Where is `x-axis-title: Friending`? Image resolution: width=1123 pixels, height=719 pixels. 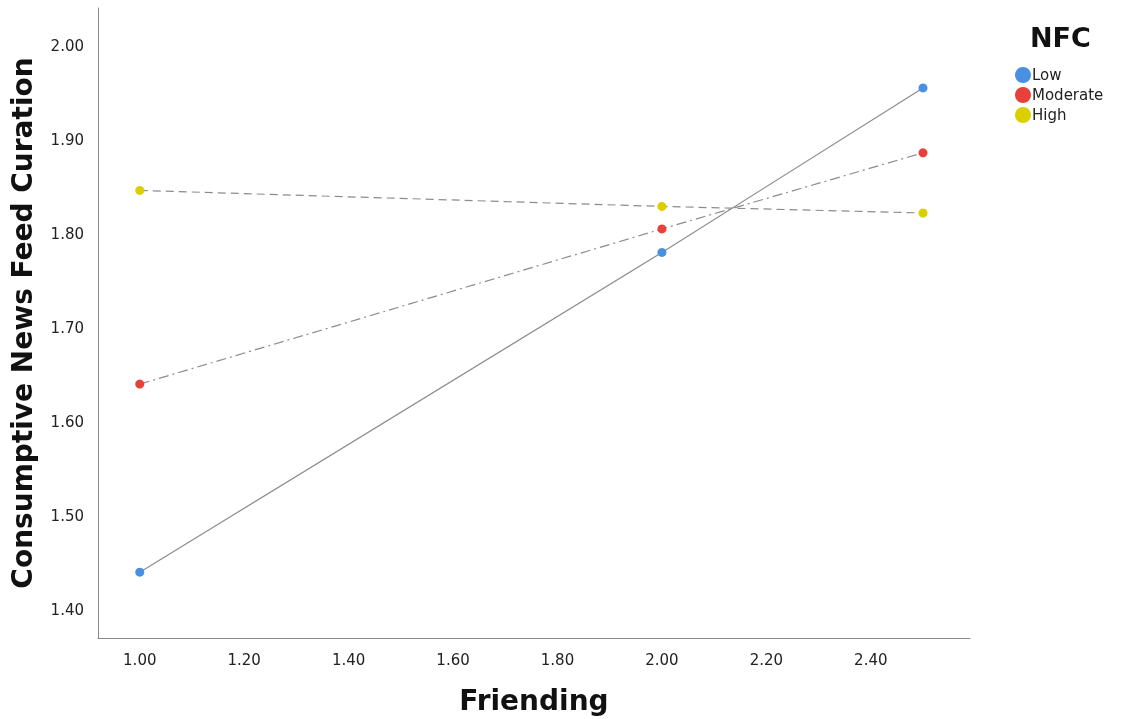 x-axis-title: Friending is located at coordinates (534, 700).